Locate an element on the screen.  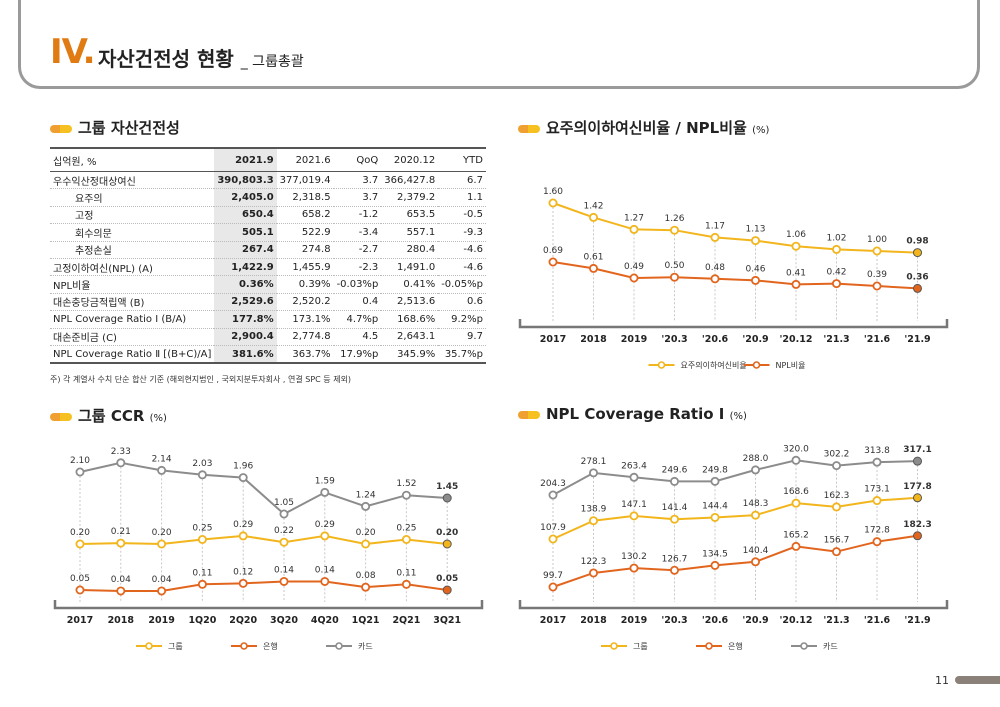
table-cell: -9.3 is located at coordinates (462, 232).